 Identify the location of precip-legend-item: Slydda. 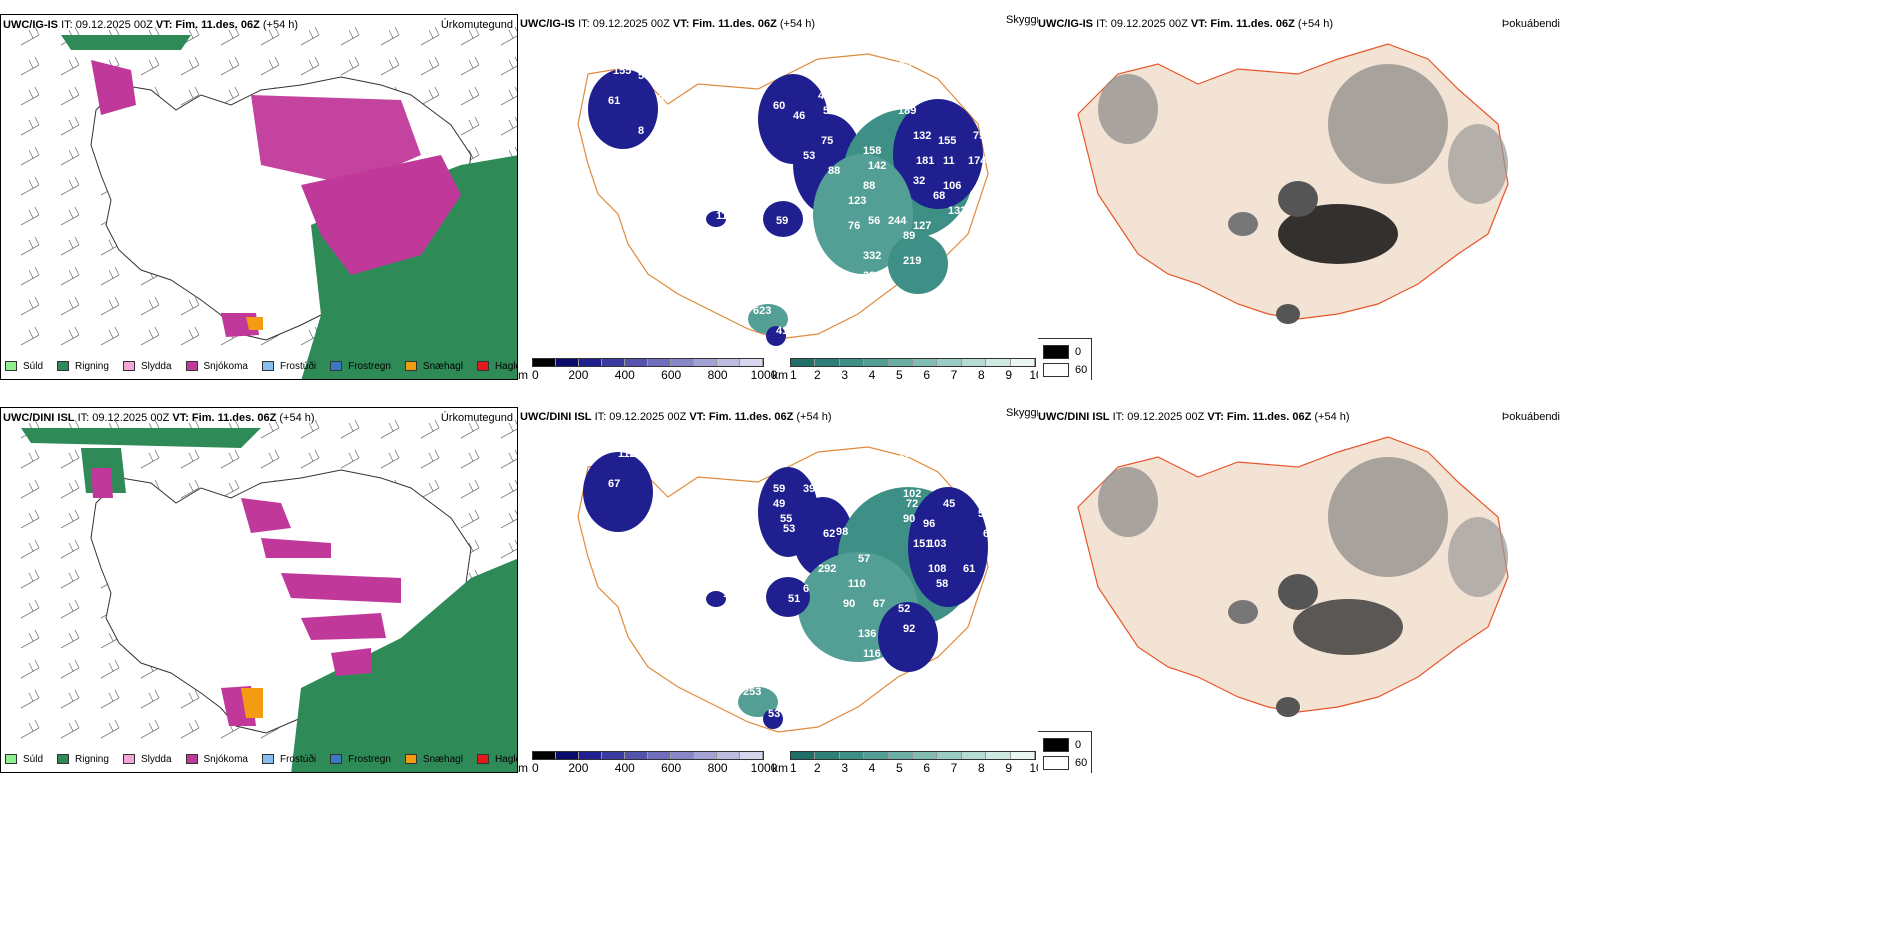
(147, 759).